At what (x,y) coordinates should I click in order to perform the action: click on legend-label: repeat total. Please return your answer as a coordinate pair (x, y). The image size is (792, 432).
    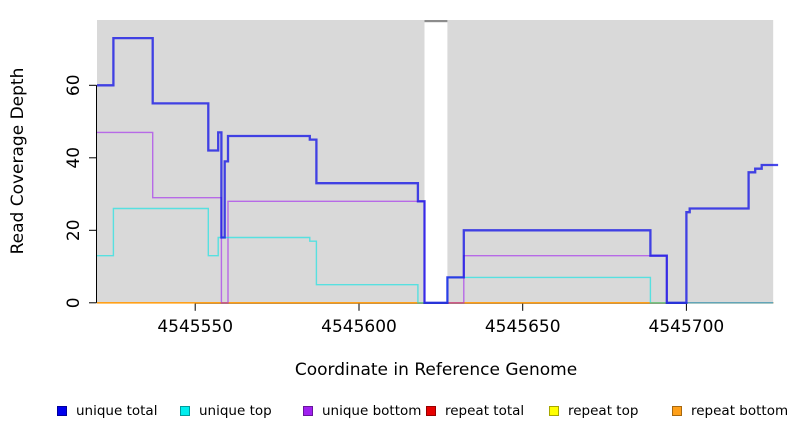
    Looking at the image, I should click on (485, 411).